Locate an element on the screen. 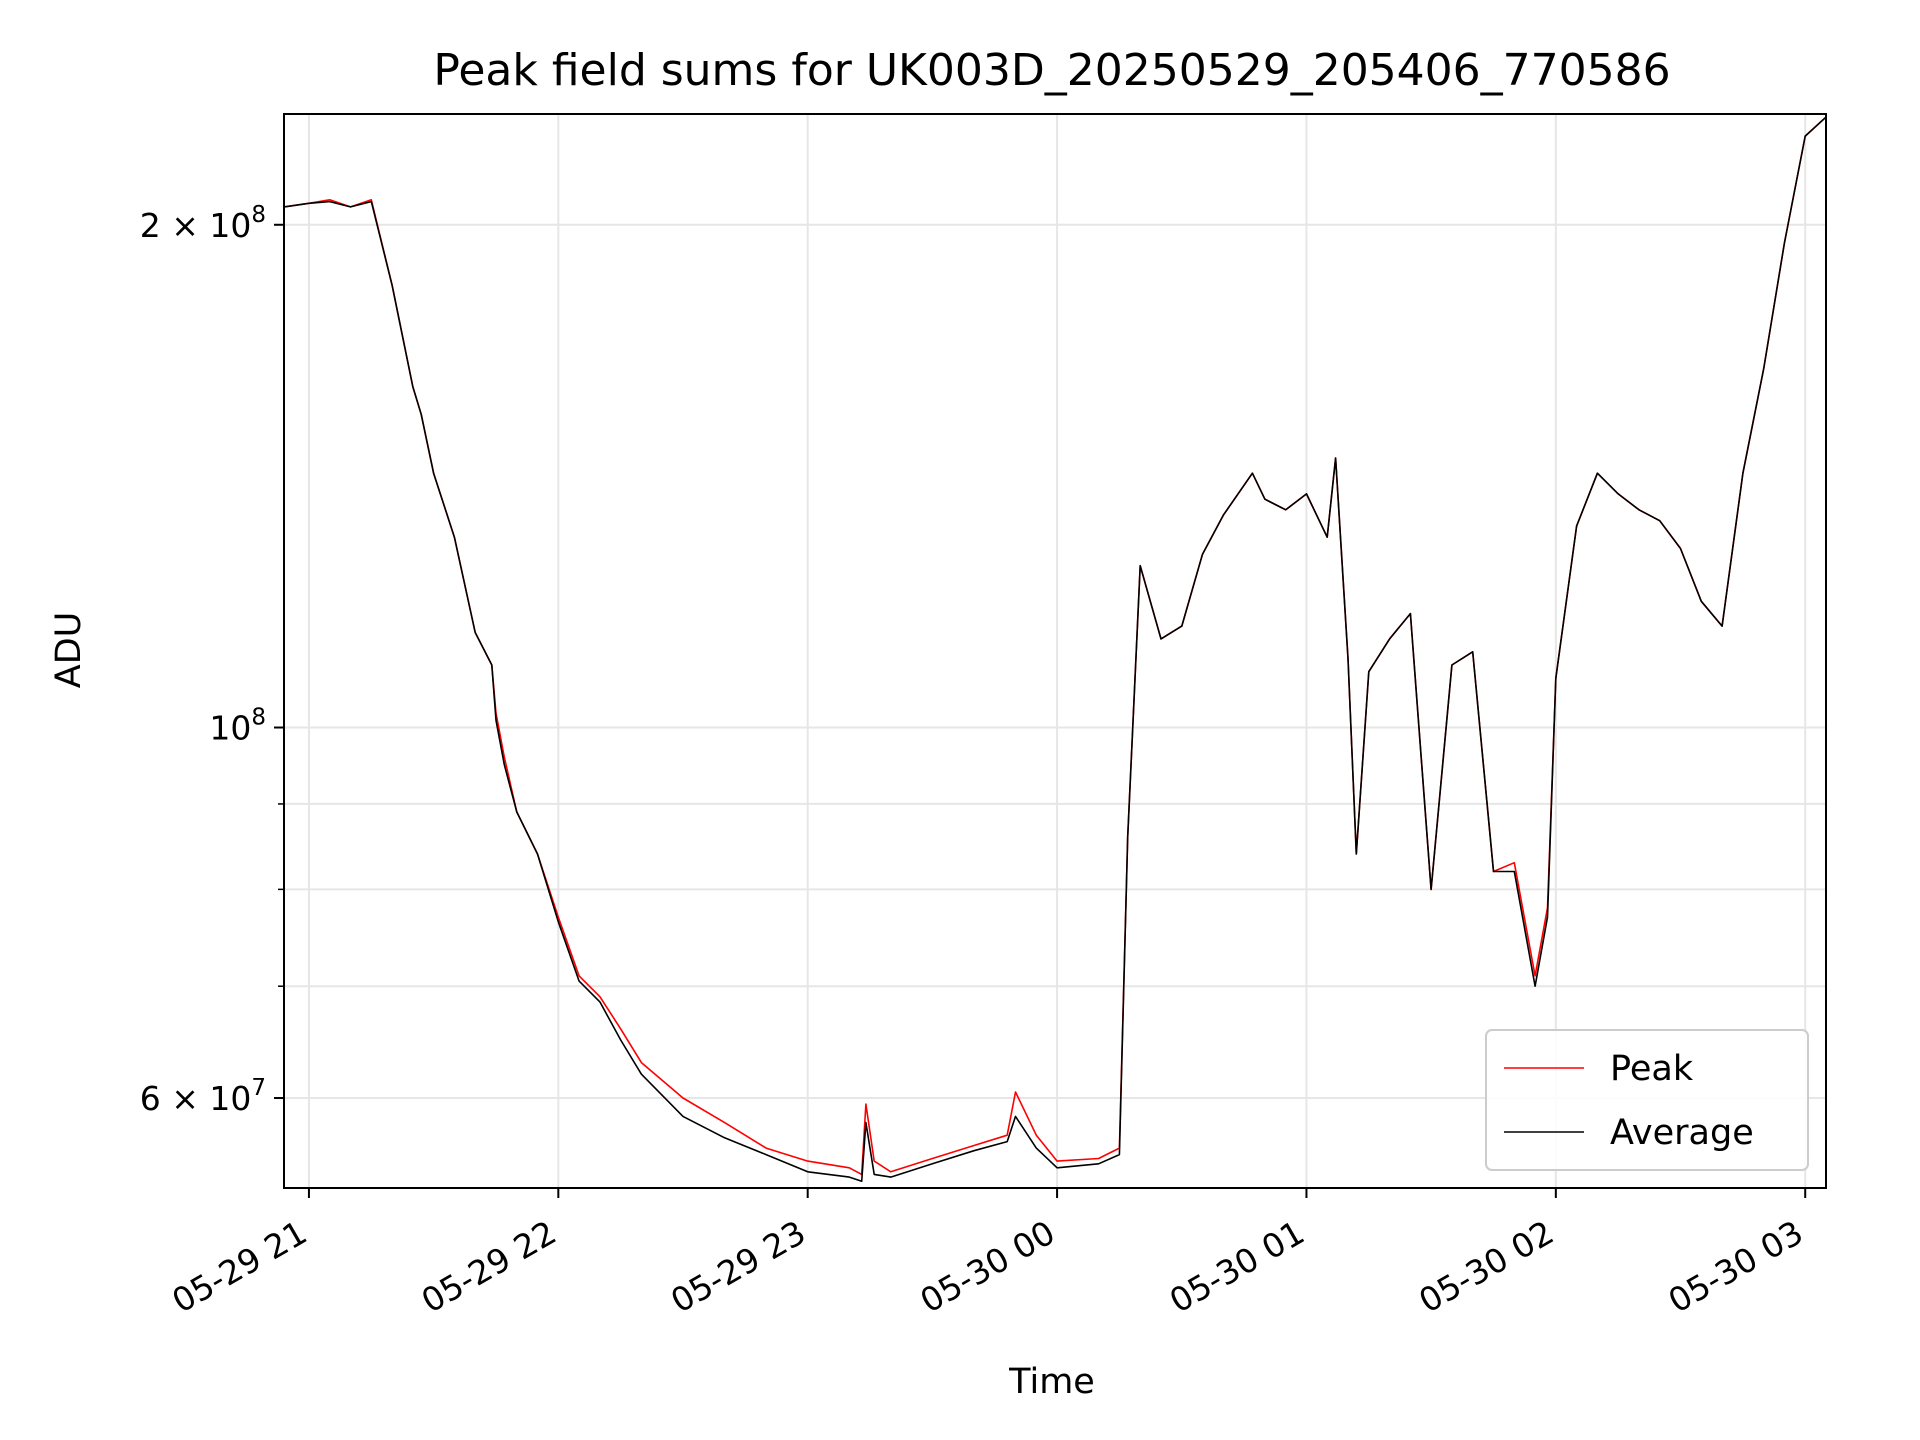  legend-label-peak: Peak is located at coordinates (1652, 1069).